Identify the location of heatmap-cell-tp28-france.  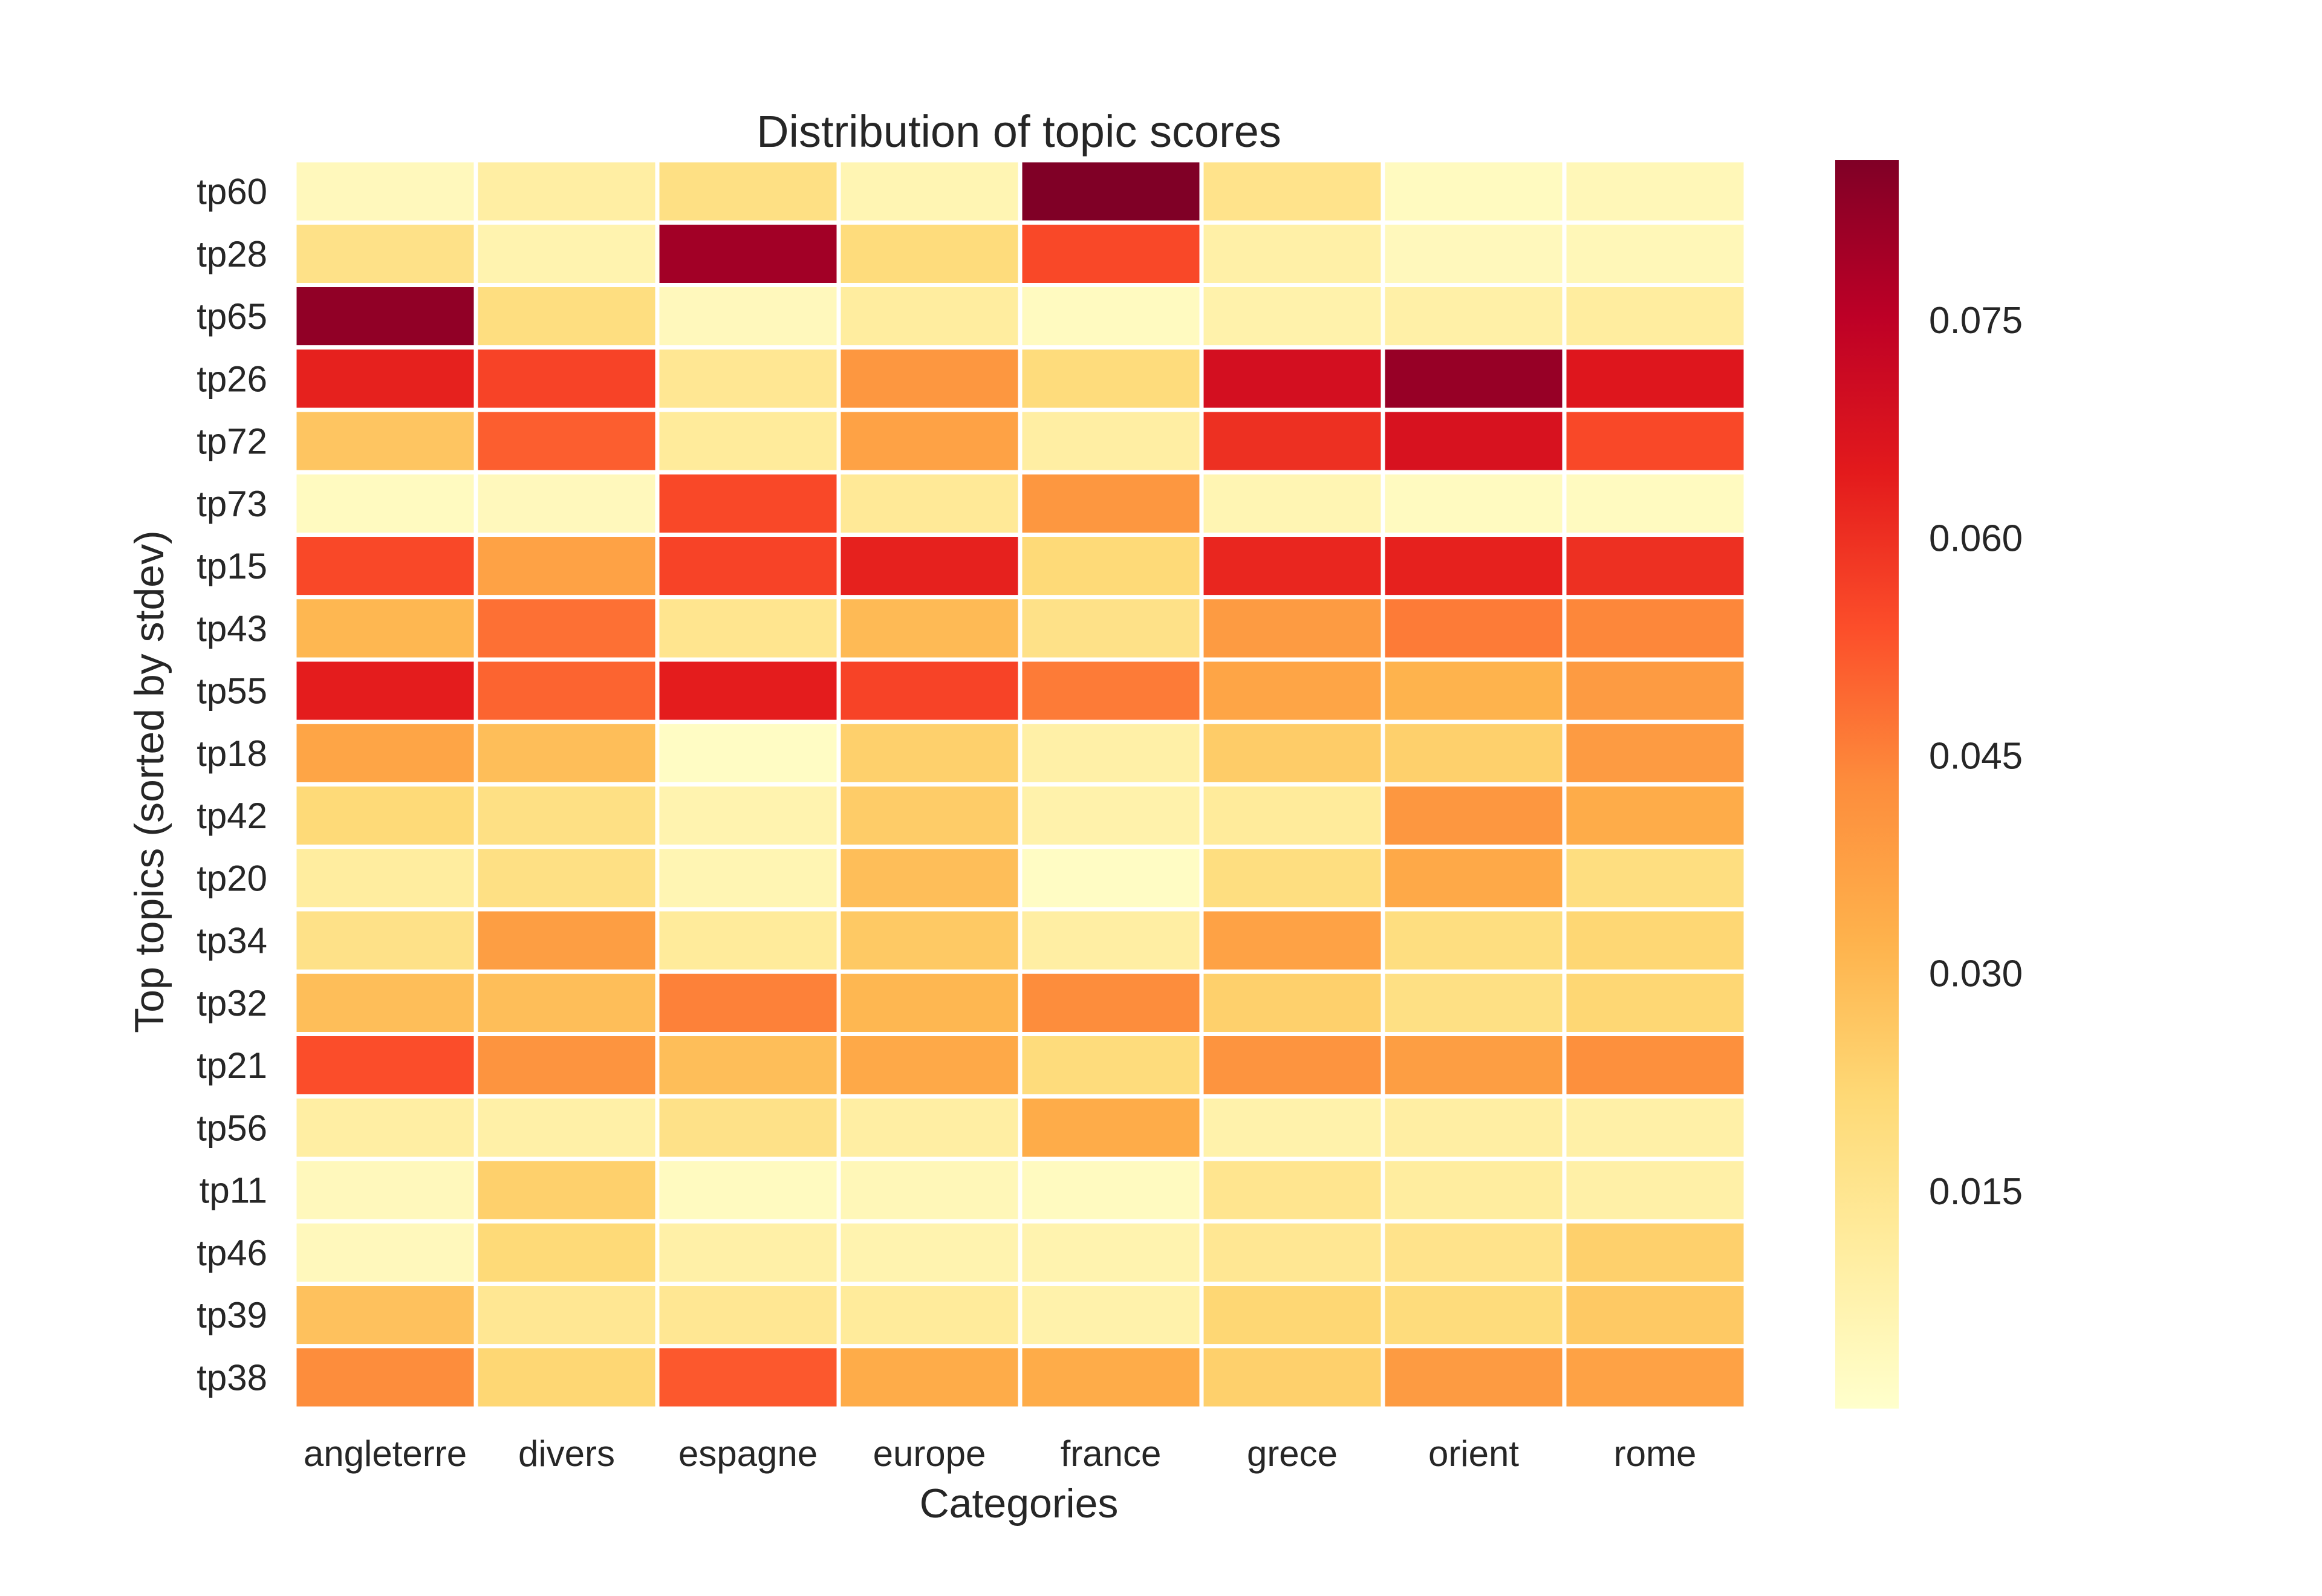
(1111, 253).